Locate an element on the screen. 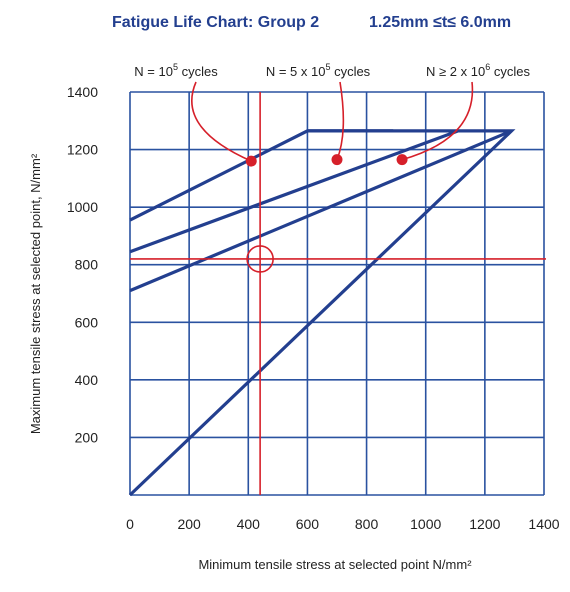  x-tick-label: 0 is located at coordinates (130, 524).